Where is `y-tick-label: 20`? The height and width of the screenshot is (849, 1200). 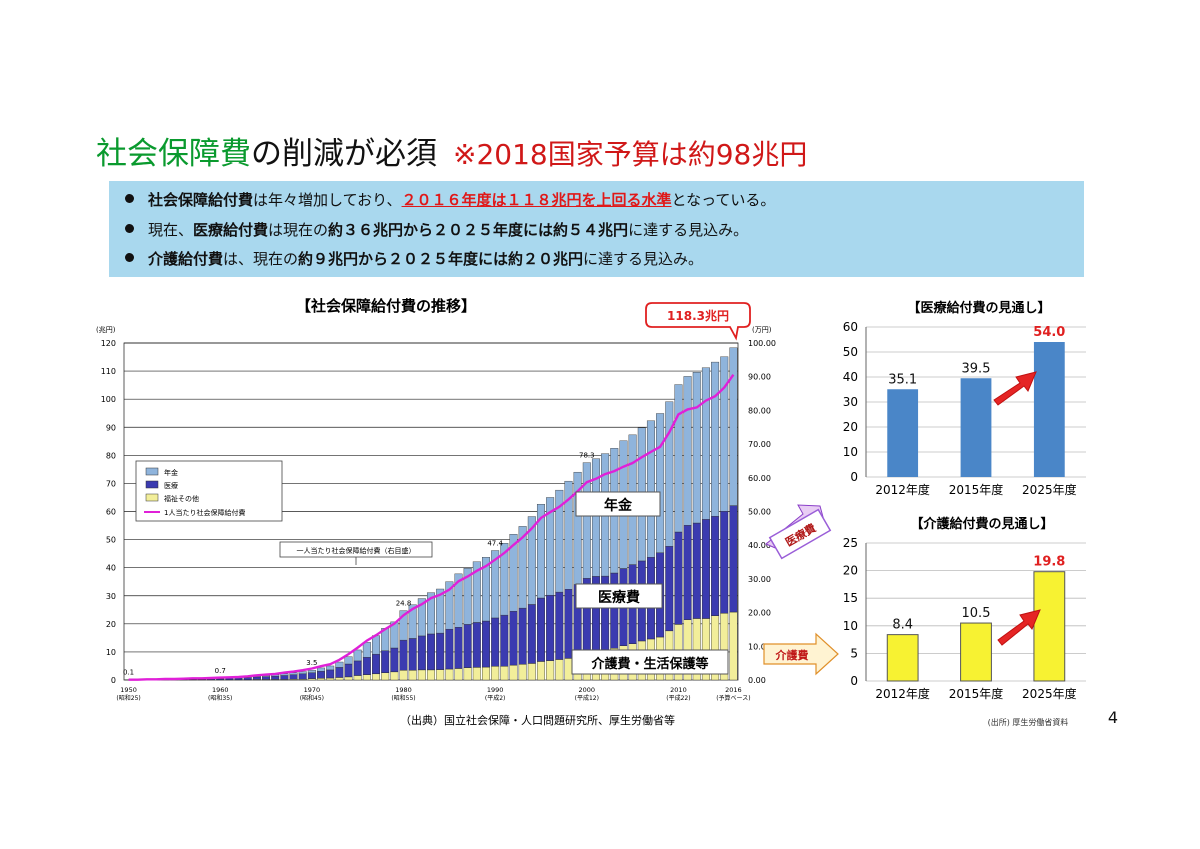
y-tick-label: 20 is located at coordinates (850, 571).